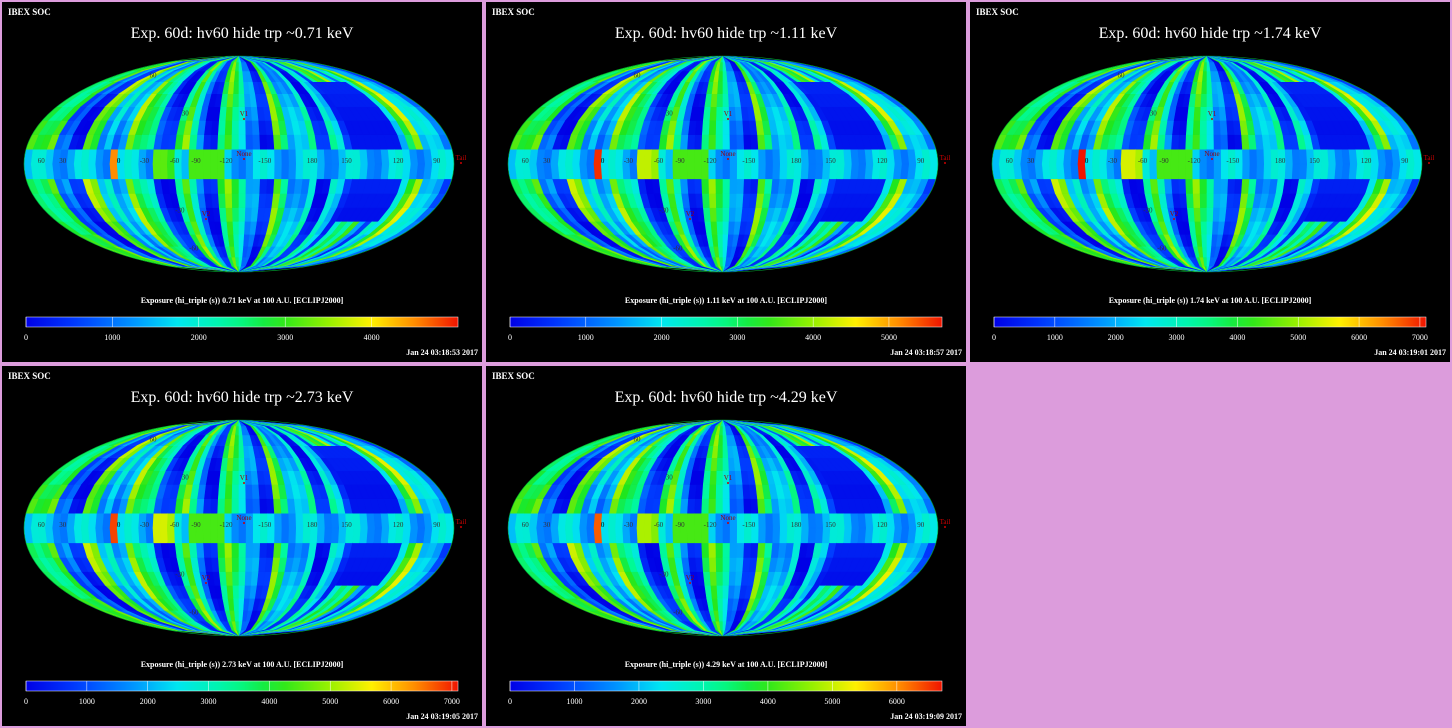 Image resolution: width=1452 pixels, height=728 pixels. Describe the element at coordinates (194, 612) in the screenshot. I see `latitude-label: -60` at that location.